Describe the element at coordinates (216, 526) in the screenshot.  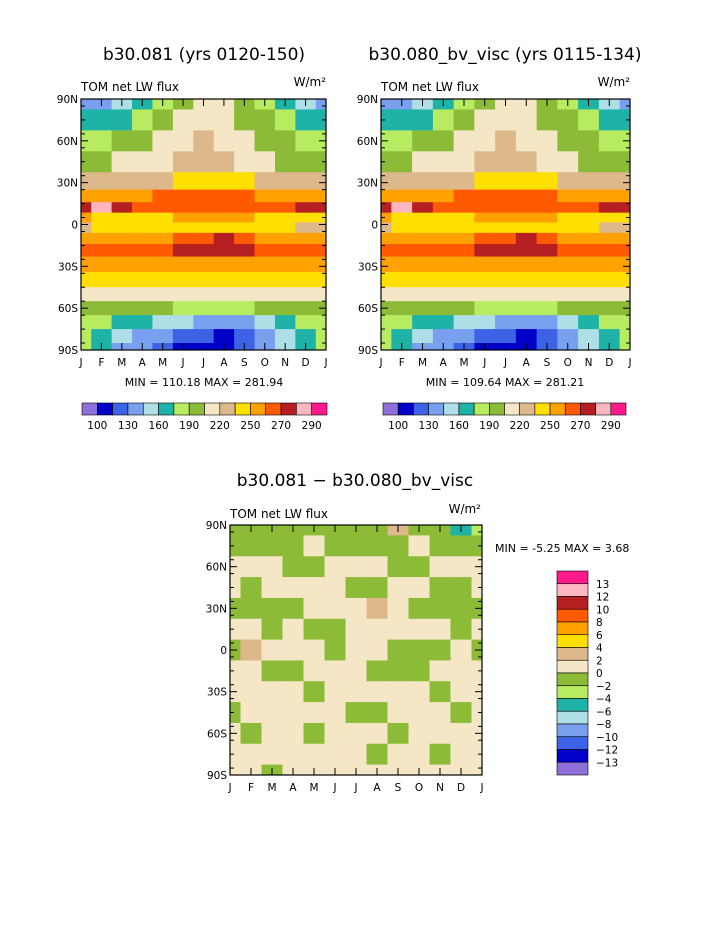
I see `y-tick-label: 90N` at that location.